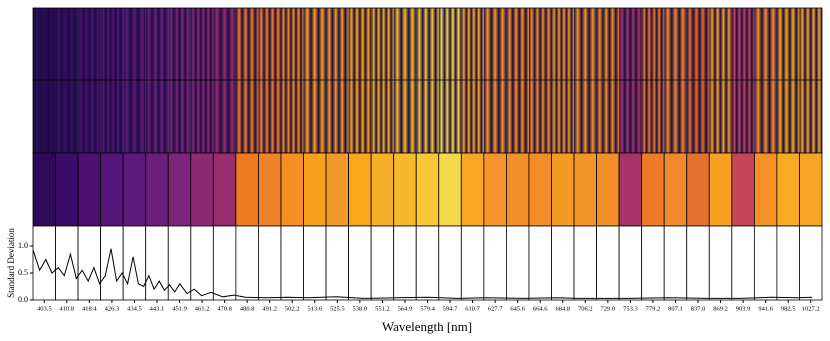 This screenshot has width=830, height=341. Describe the element at coordinates (382, 308) in the screenshot. I see `x-tick-label: 551.2` at that location.